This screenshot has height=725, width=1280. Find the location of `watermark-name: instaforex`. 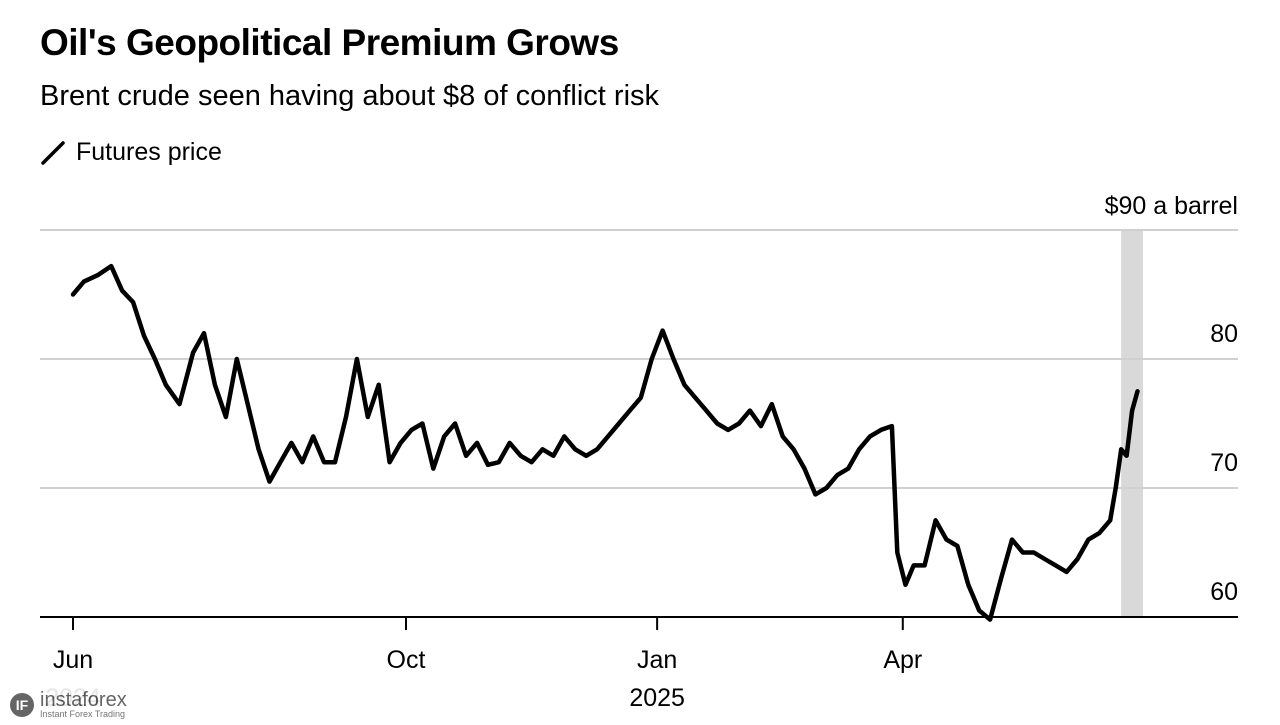

watermark-name: instaforex is located at coordinates (83, 700).